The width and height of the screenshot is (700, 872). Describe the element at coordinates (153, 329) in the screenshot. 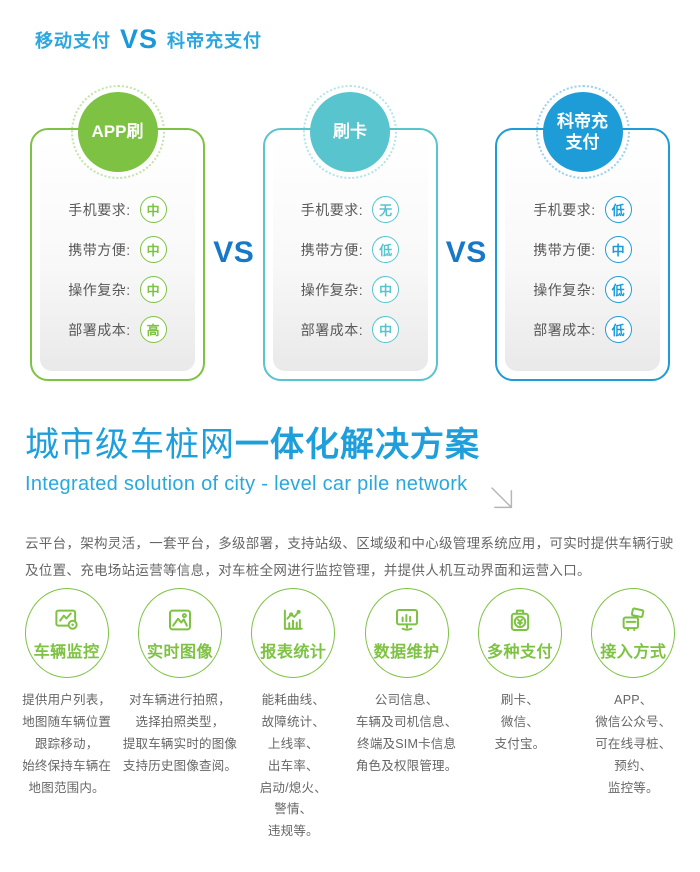

I see `rating-badge: 高` at that location.